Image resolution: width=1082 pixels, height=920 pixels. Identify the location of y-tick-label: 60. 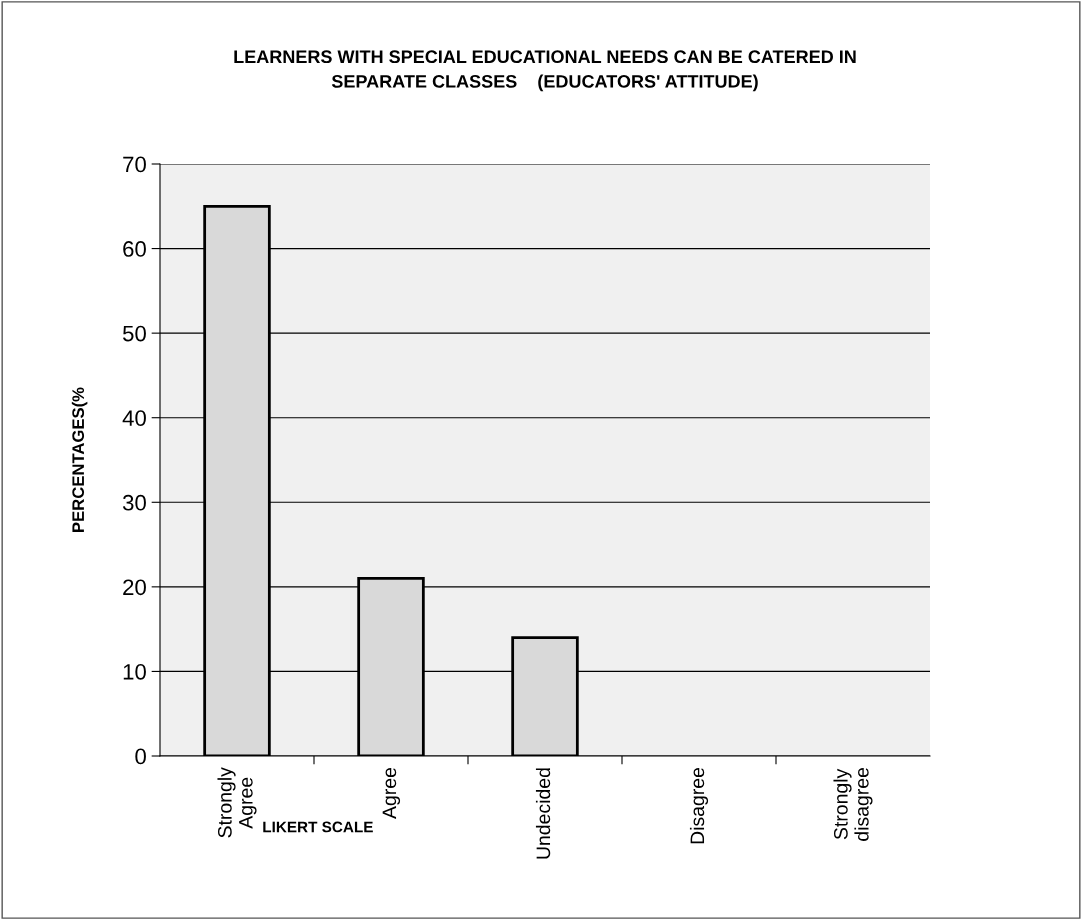
(134, 249).